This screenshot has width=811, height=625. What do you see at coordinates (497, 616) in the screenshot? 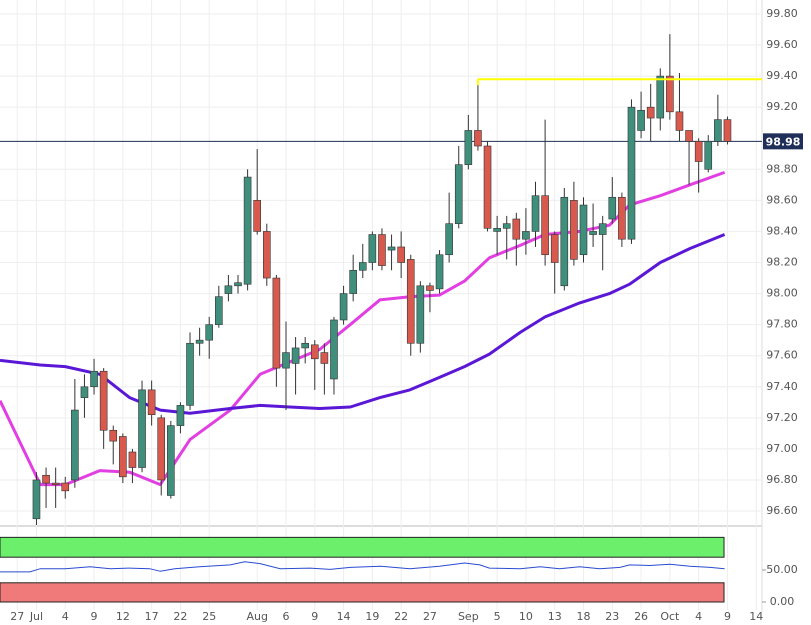
I see `x-tick-label: 5` at bounding box center [497, 616].